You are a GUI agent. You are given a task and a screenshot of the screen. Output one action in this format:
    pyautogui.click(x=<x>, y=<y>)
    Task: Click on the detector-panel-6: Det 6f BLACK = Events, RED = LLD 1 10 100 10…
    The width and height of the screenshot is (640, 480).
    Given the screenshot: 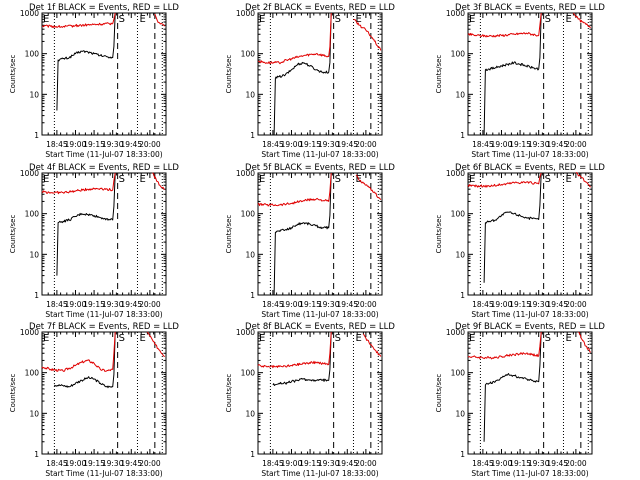 What is the action you would take?
    pyautogui.click(x=520, y=241)
    